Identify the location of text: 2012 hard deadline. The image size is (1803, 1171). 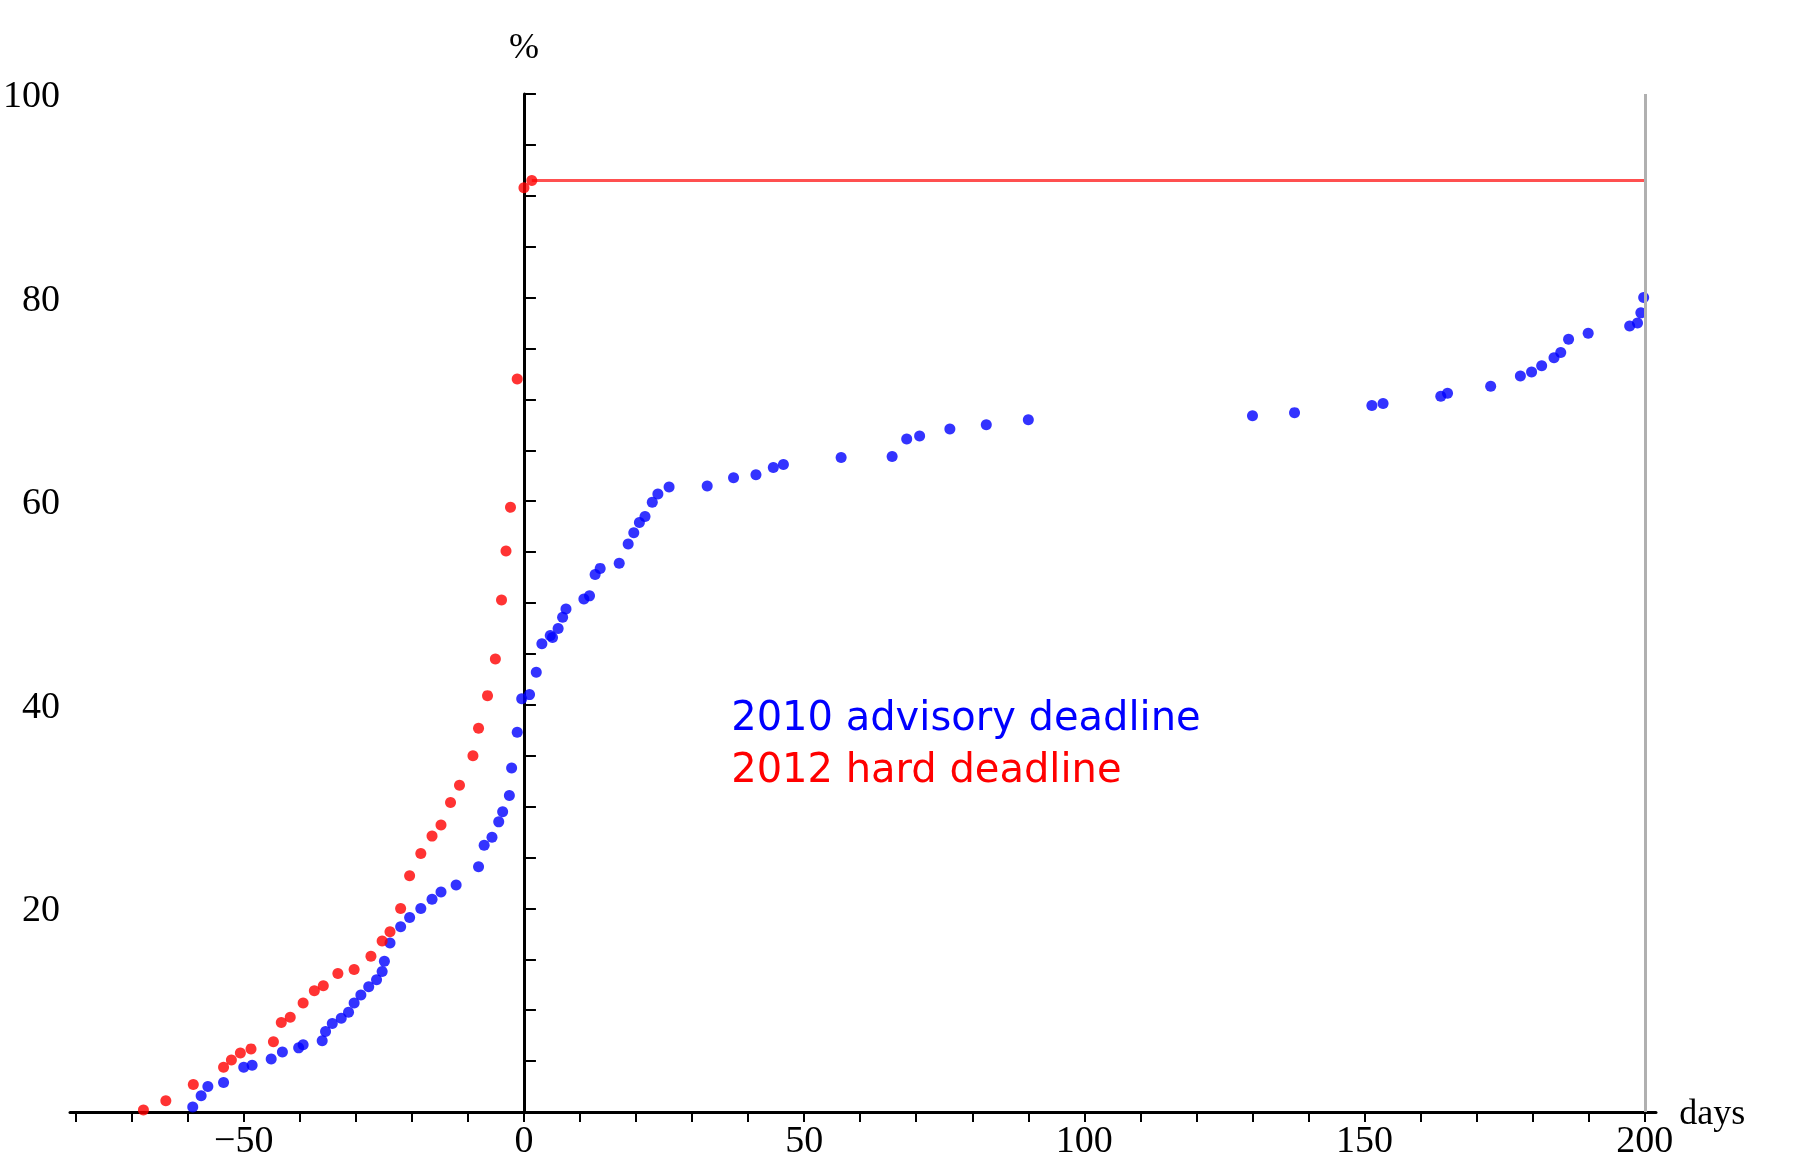
(926, 767).